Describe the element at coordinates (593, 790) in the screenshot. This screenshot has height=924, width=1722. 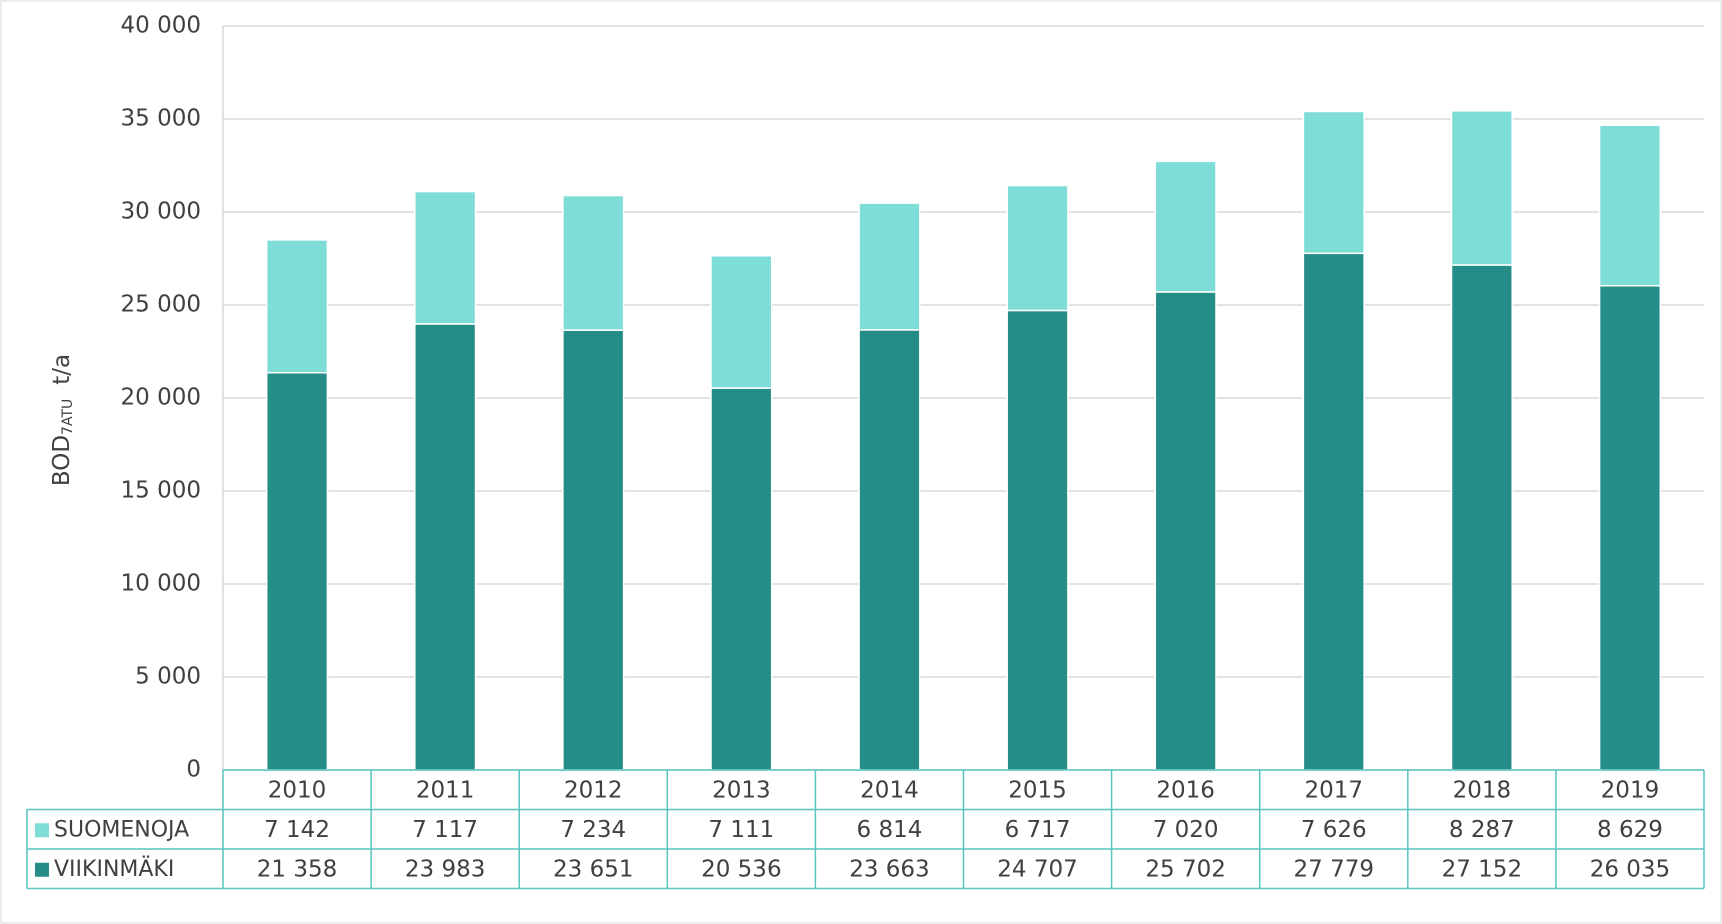
I see `x-tick-label: 2012` at that location.